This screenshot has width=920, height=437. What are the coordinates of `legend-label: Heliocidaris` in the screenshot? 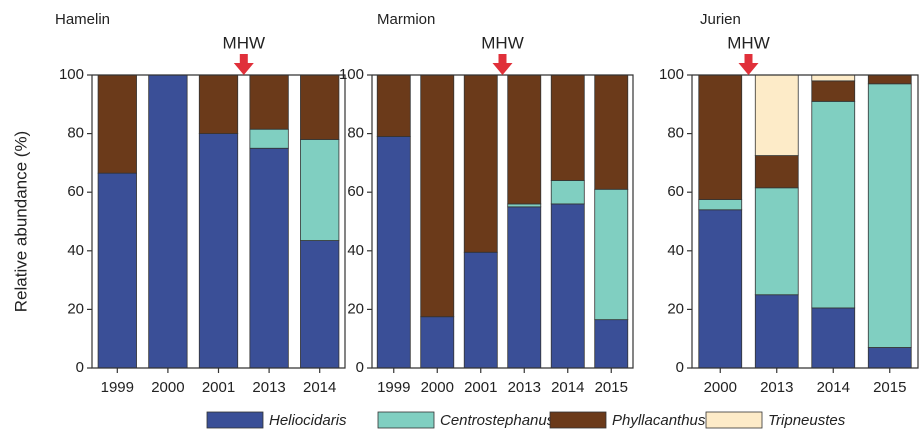 It's located at (308, 420).